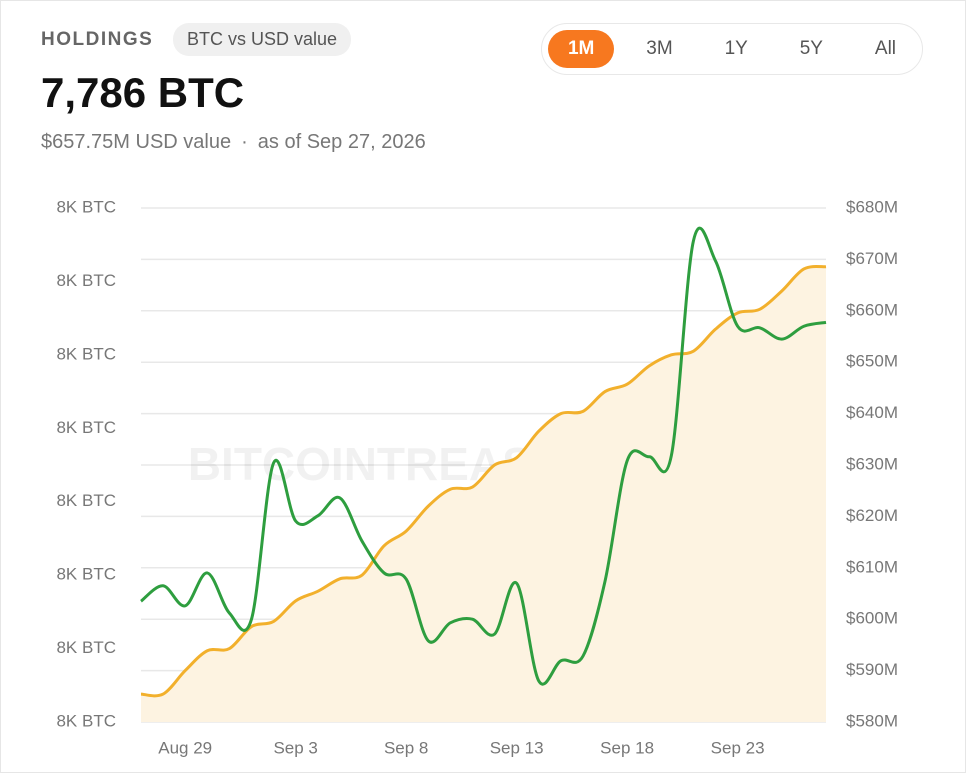  What do you see at coordinates (136, 142) in the screenshot?
I see `usd-value: $657.75M USD value` at bounding box center [136, 142].